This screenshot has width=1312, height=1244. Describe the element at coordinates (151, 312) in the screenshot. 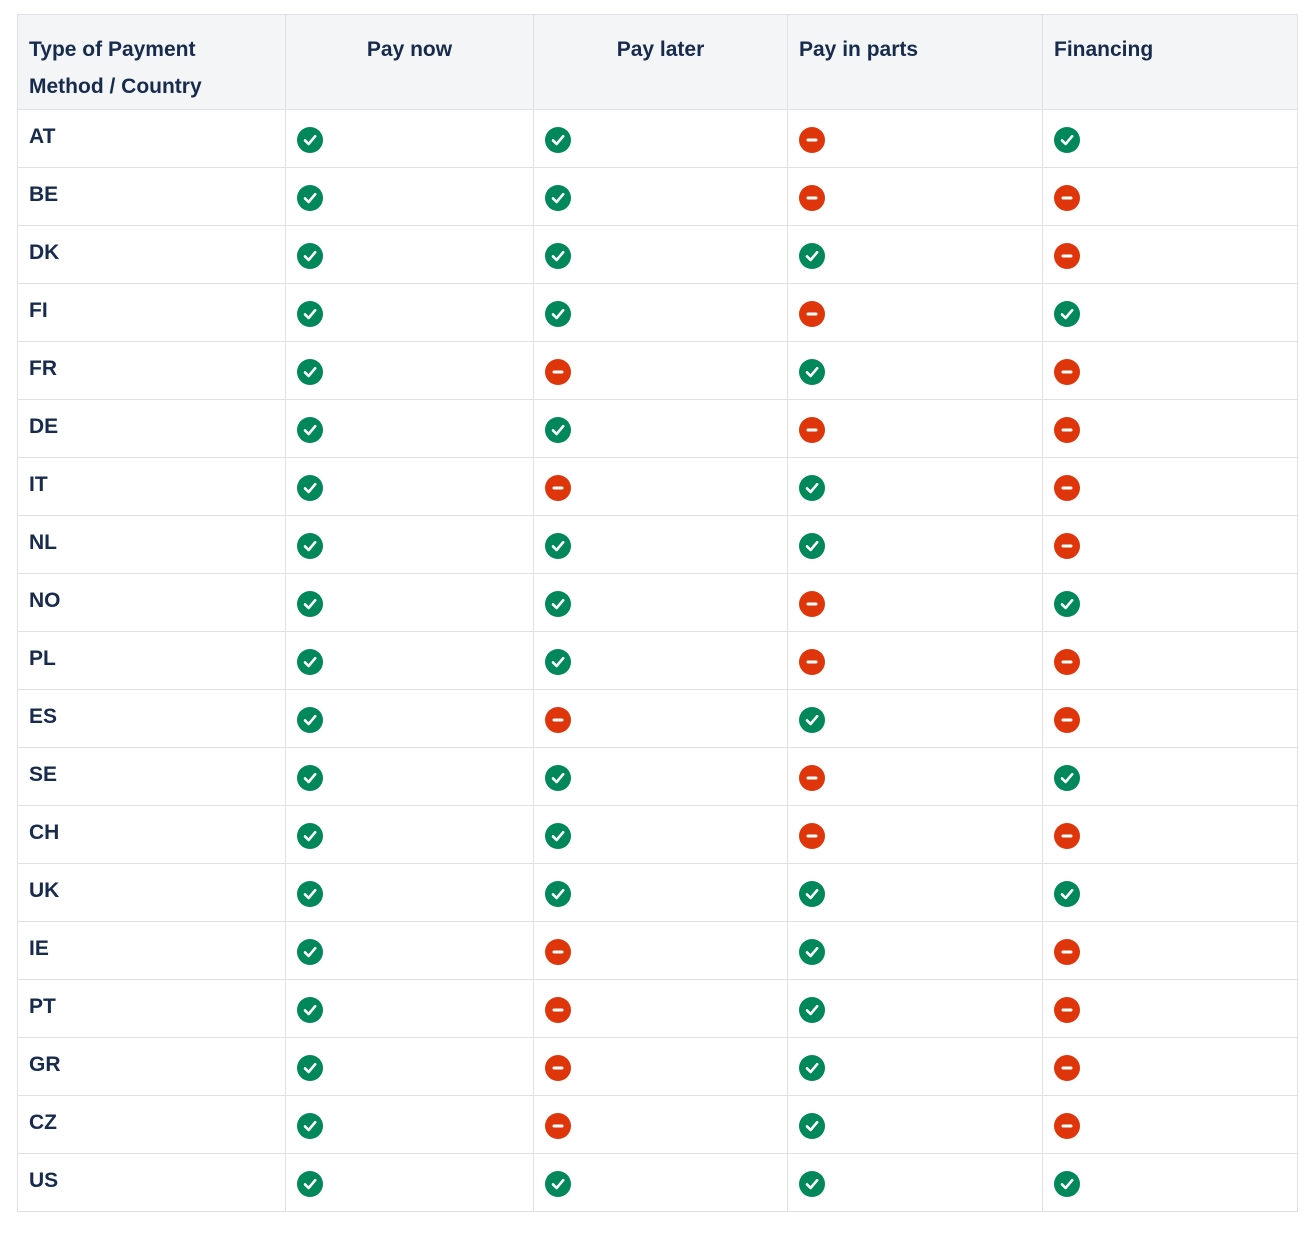

I see `country-code: FI` at that location.